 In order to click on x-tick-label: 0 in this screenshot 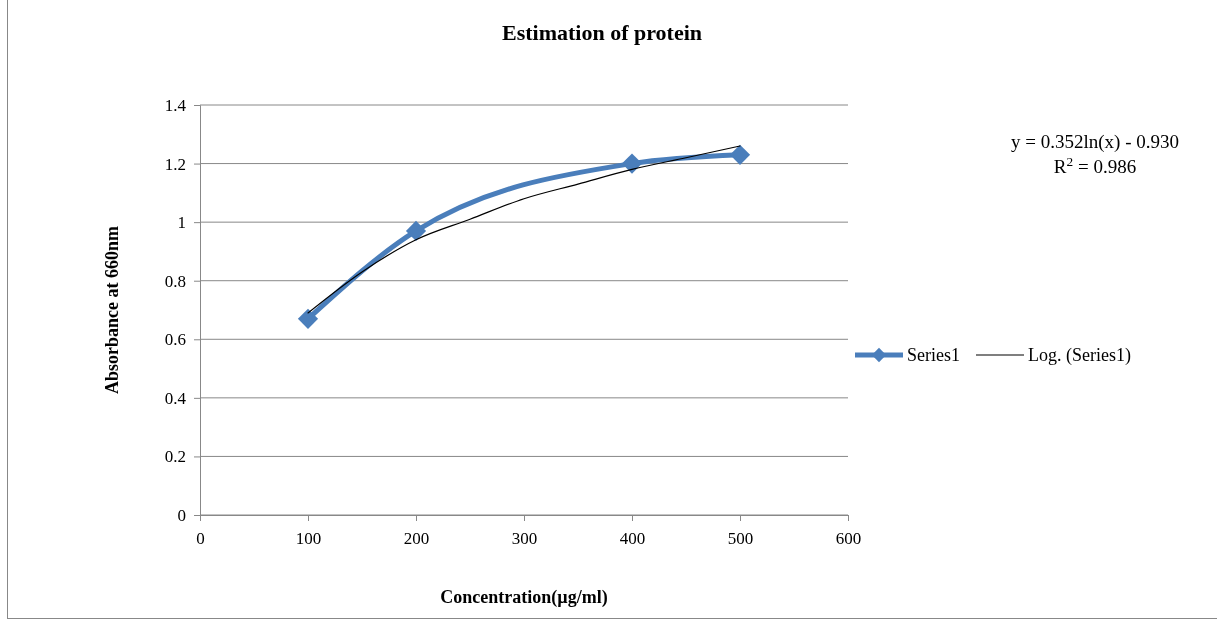, I will do `click(200, 539)`.